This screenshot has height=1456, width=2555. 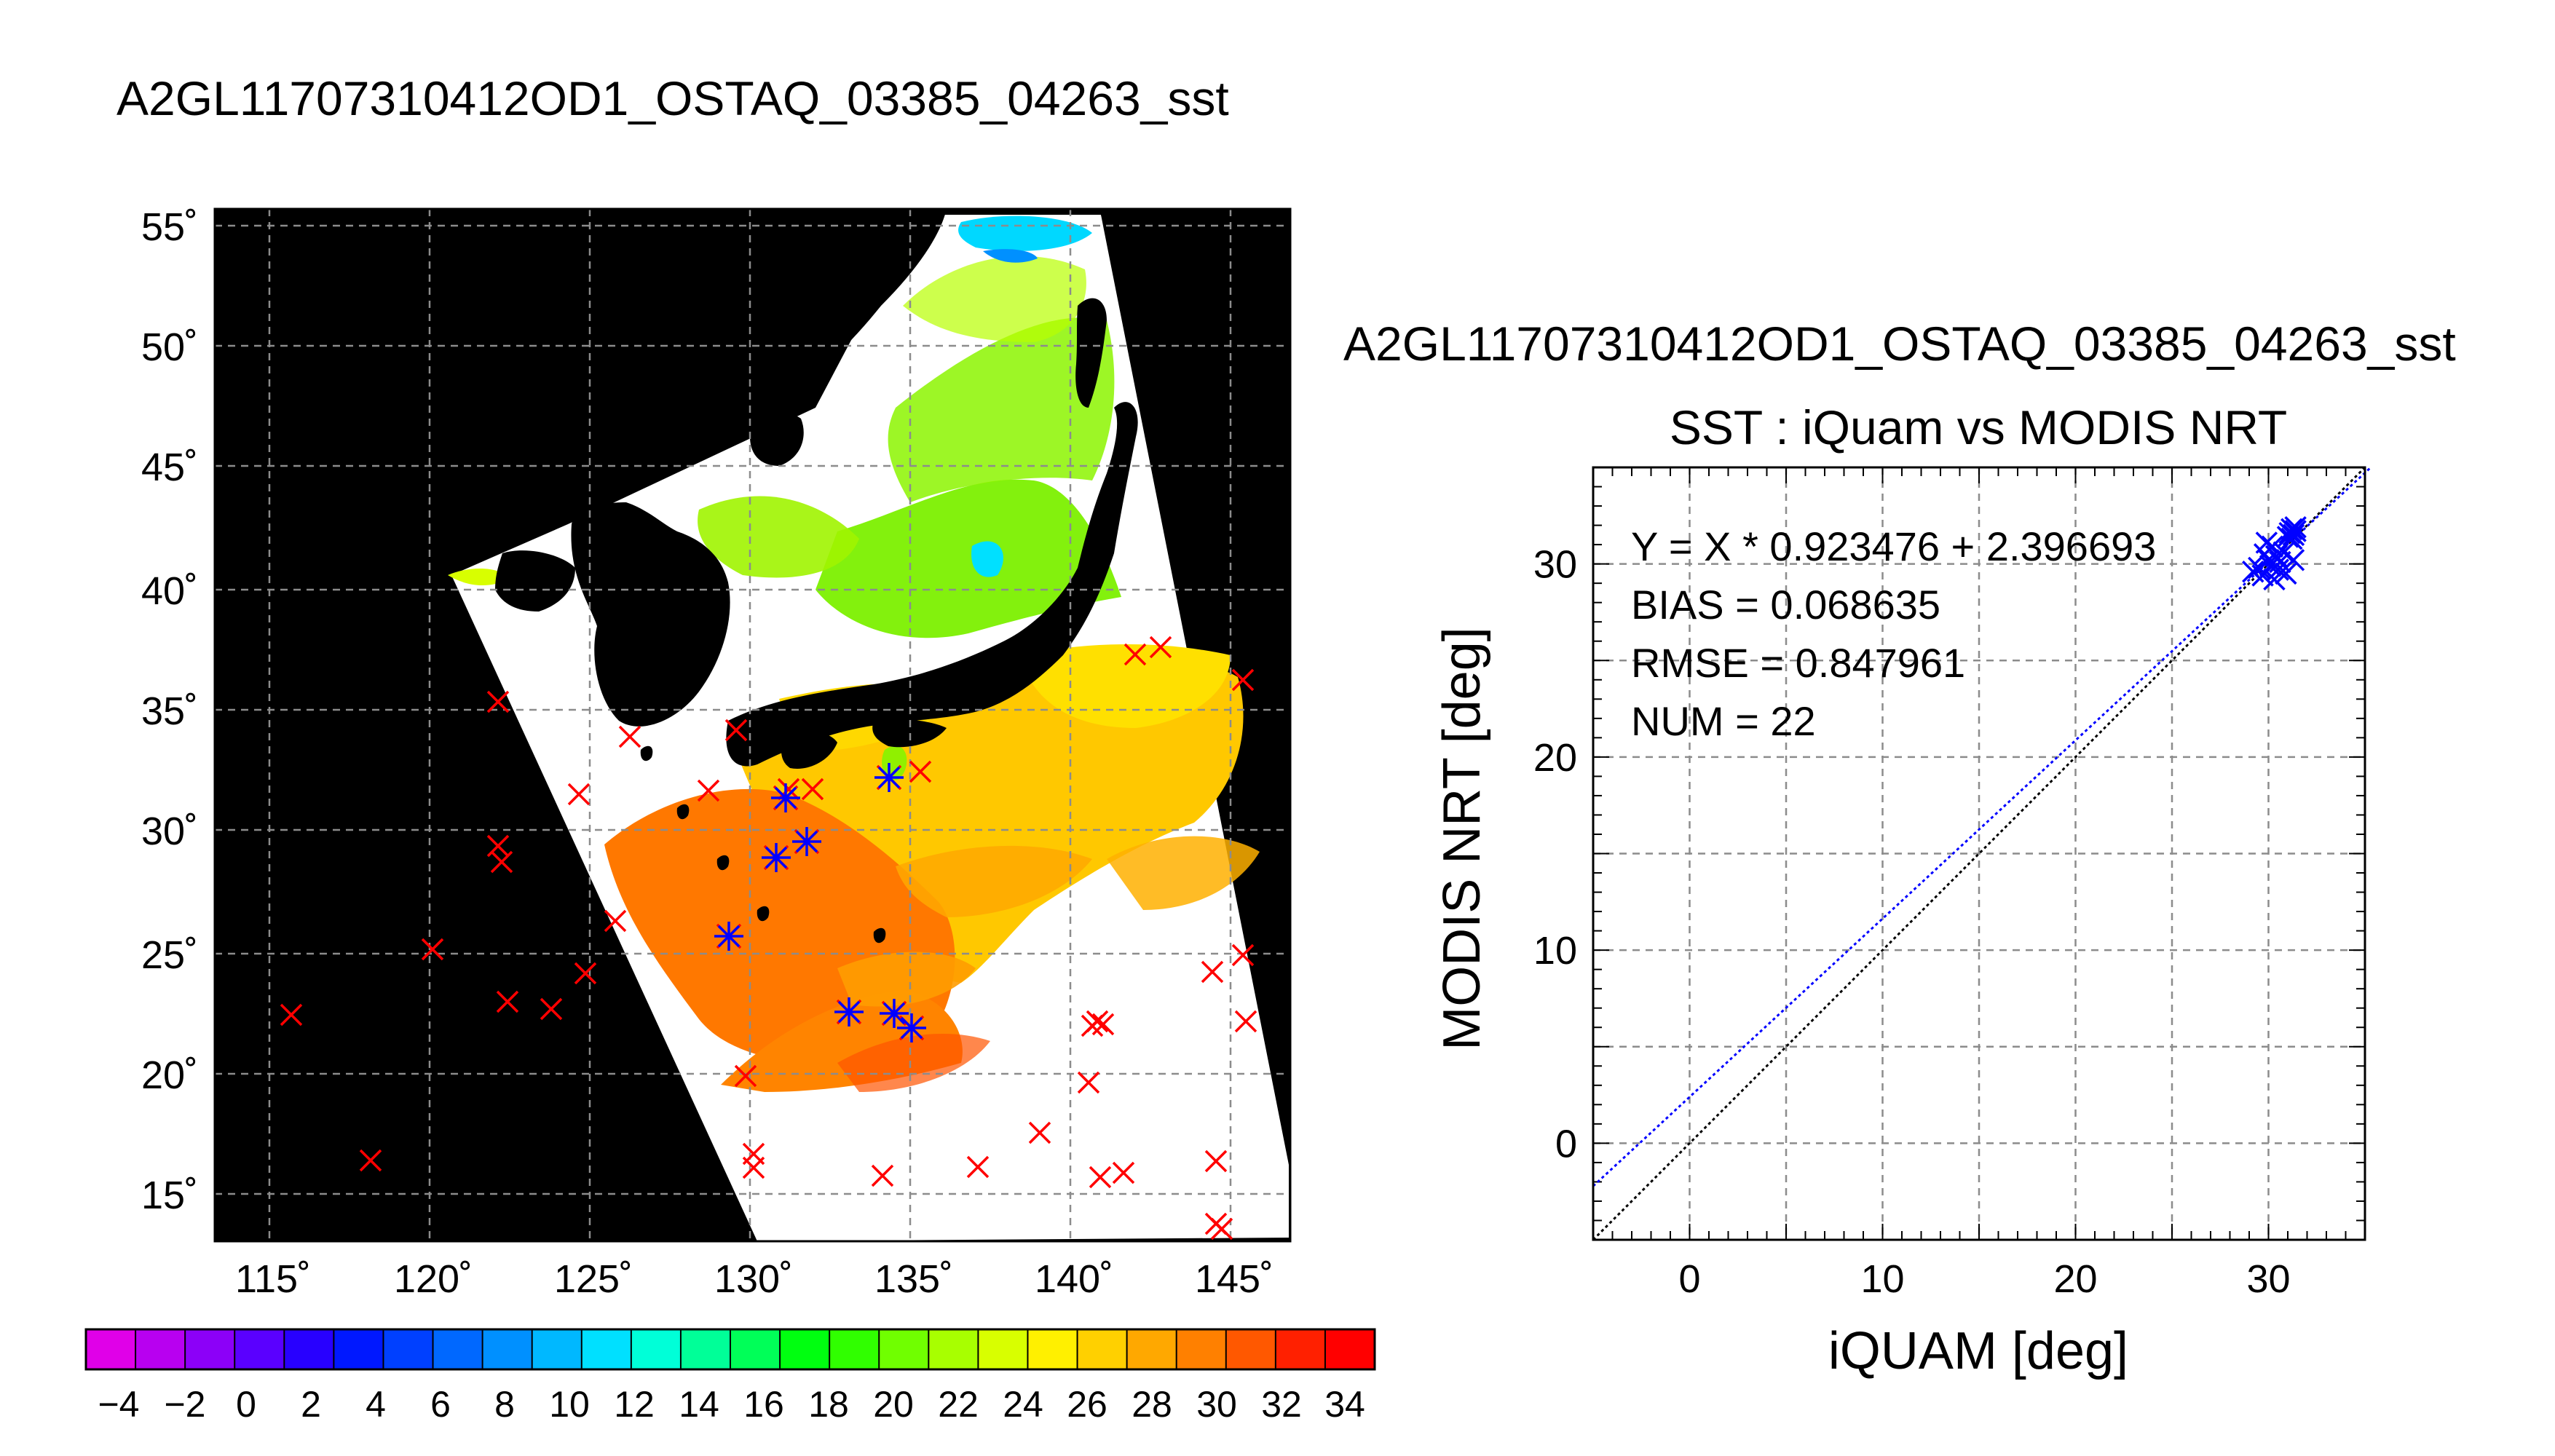 What do you see at coordinates (169, 1195) in the screenshot?
I see `lat-tick: 15˚` at bounding box center [169, 1195].